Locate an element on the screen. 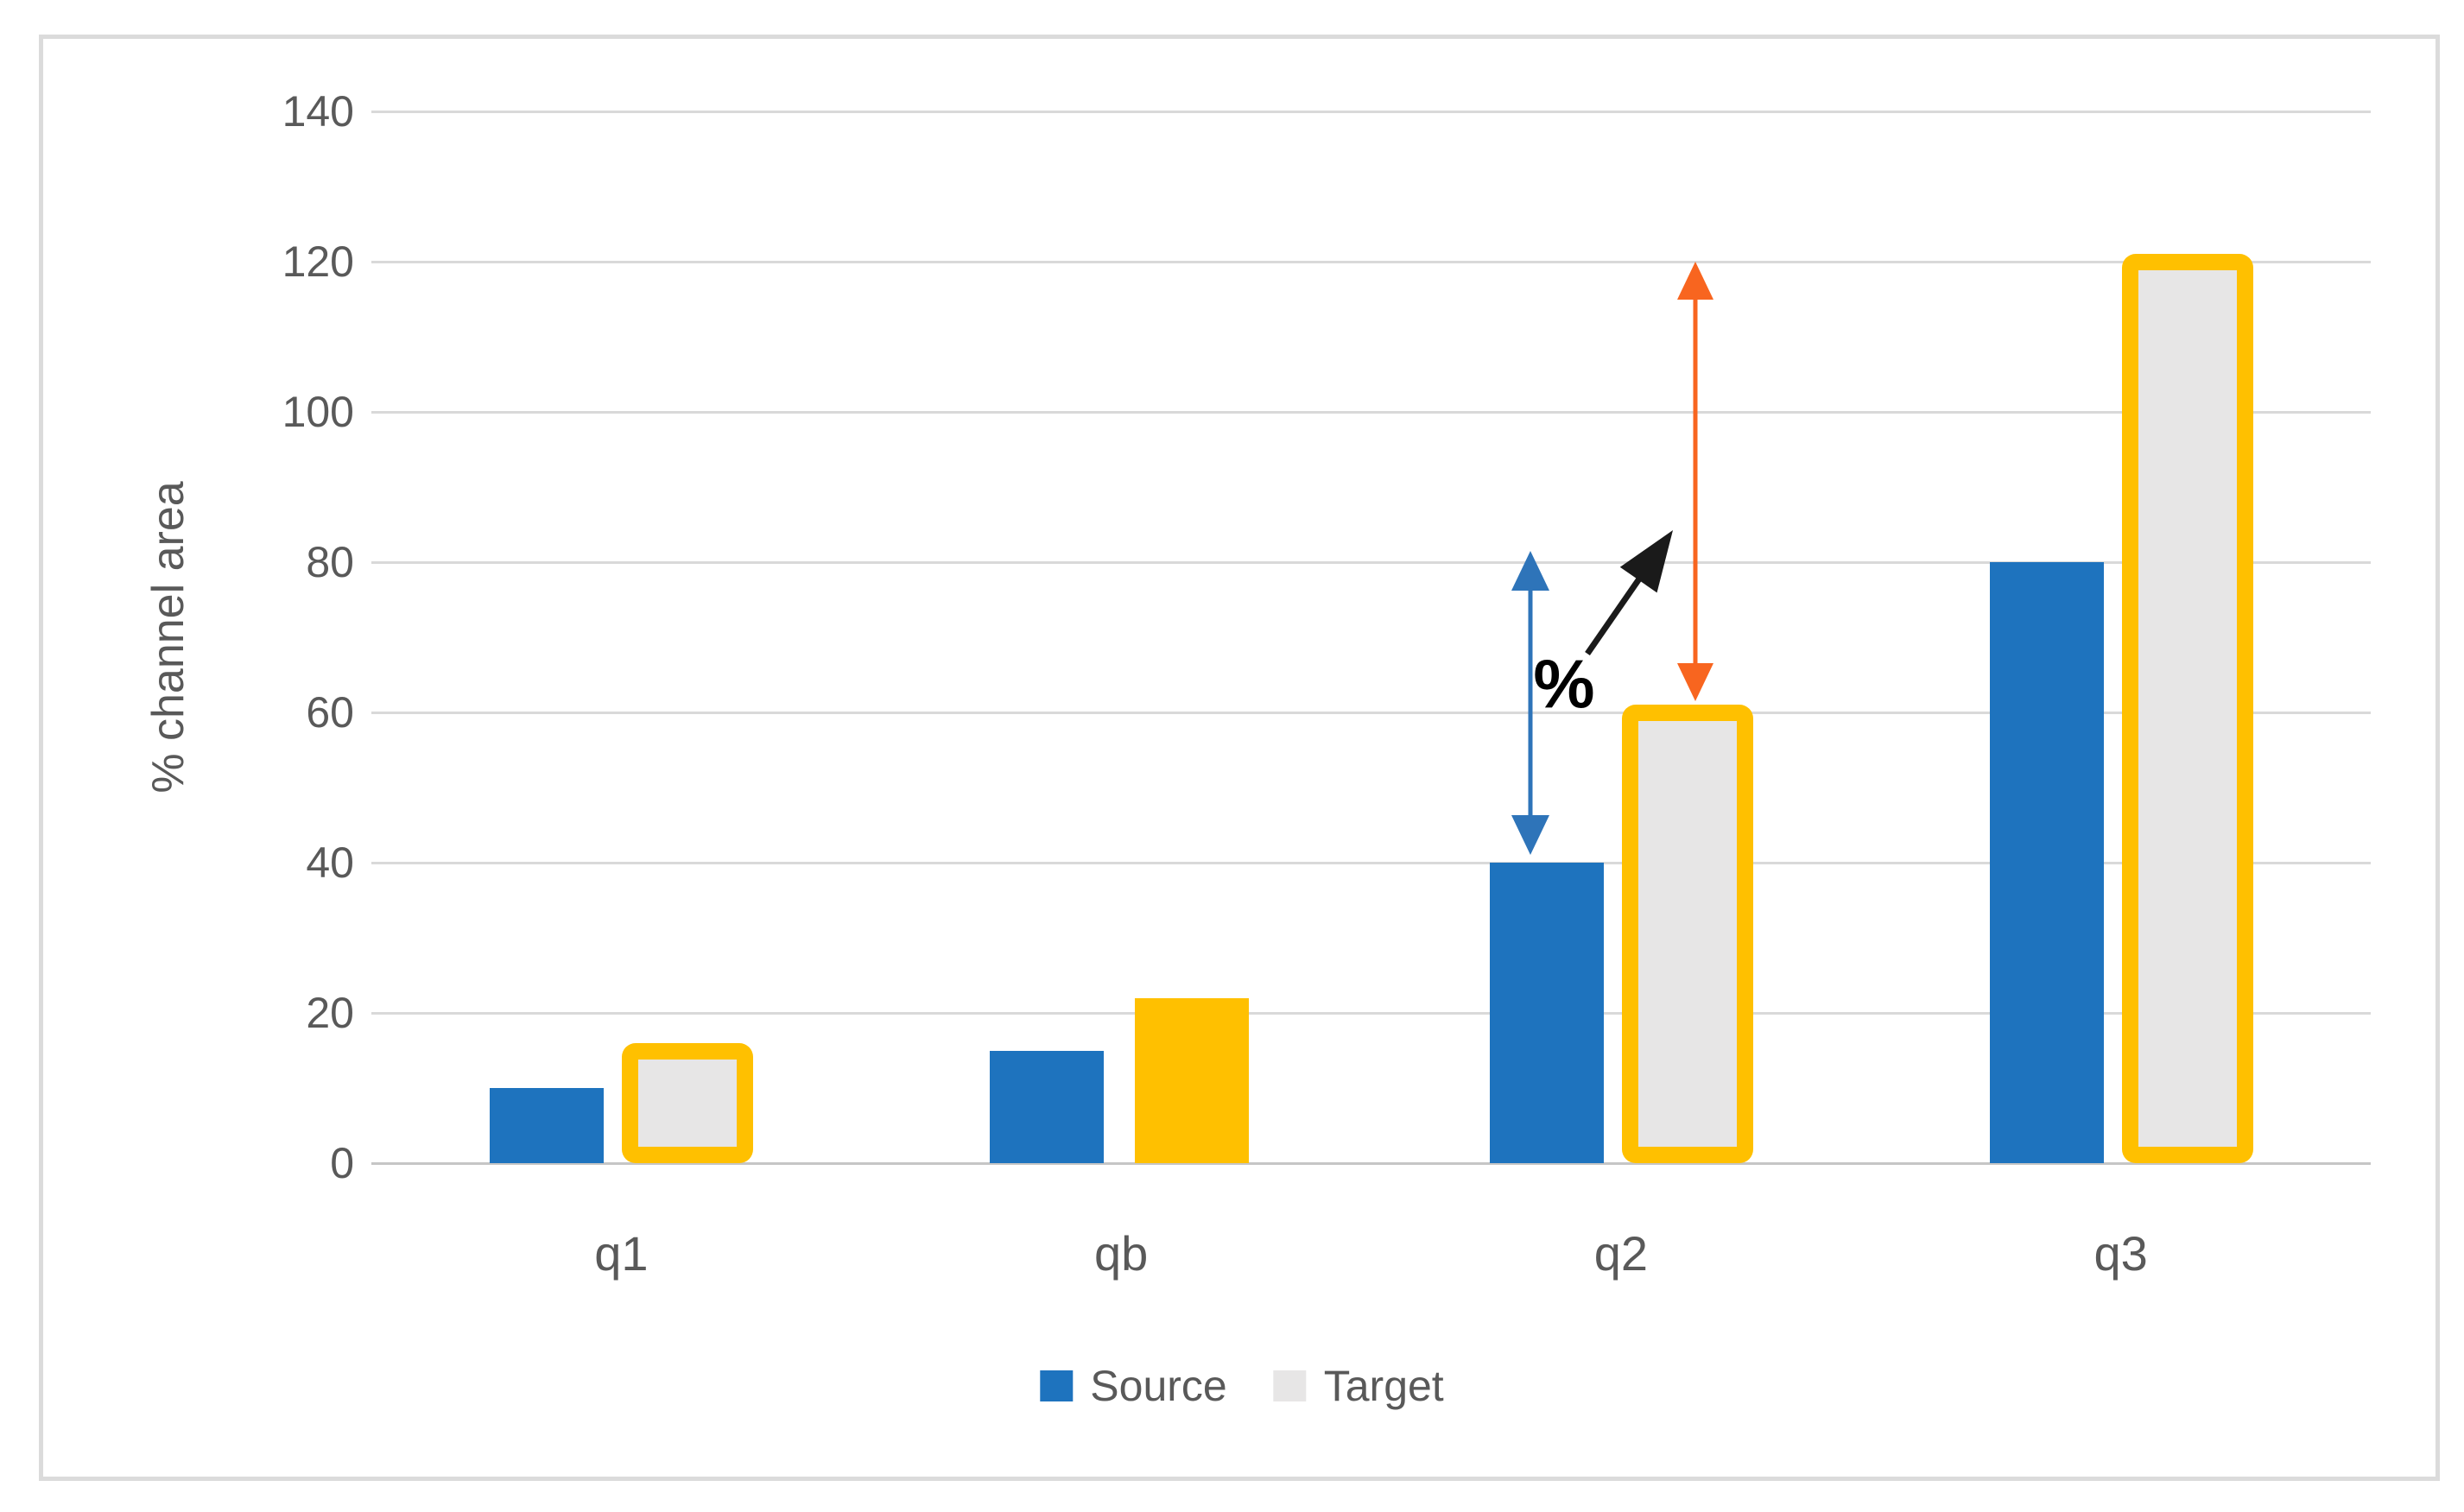 This screenshot has width=2464, height=1512. y-tick-label: 60 is located at coordinates (330, 712).